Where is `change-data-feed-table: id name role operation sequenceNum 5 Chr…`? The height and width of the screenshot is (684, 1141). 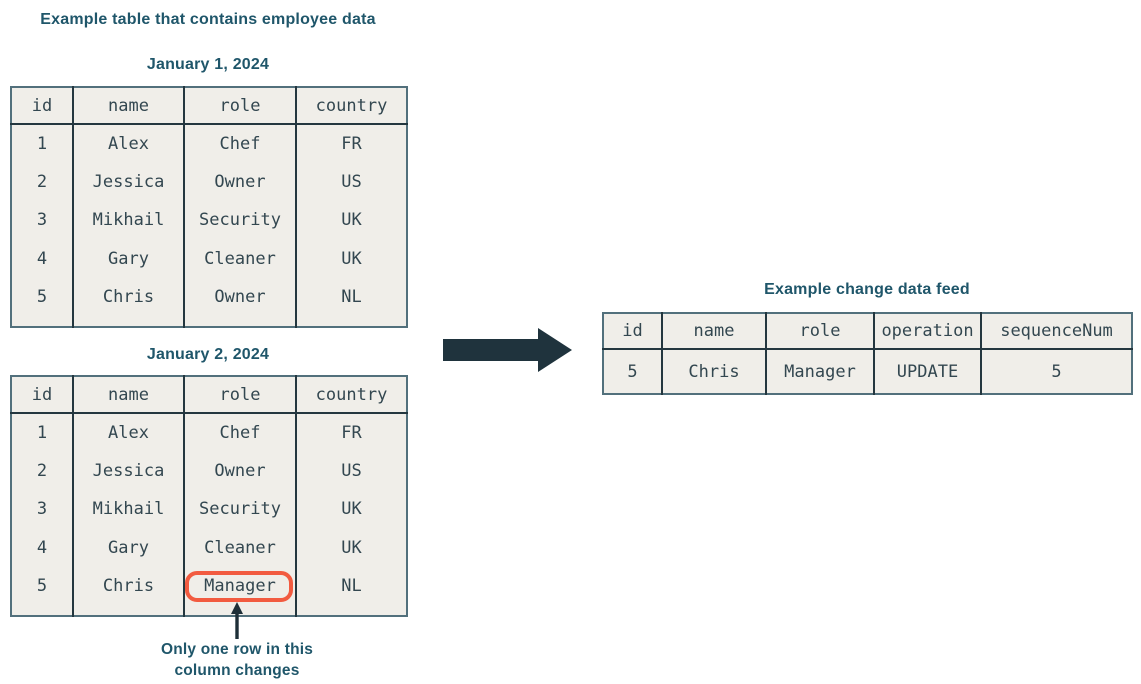 change-data-feed-table: id name role operation sequenceNum 5 Chr… is located at coordinates (867, 353).